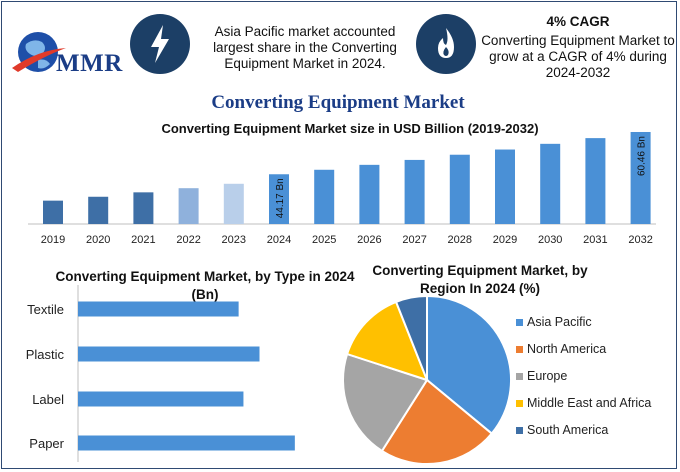  I want to click on category-label-paper: Paper, so click(46, 443).